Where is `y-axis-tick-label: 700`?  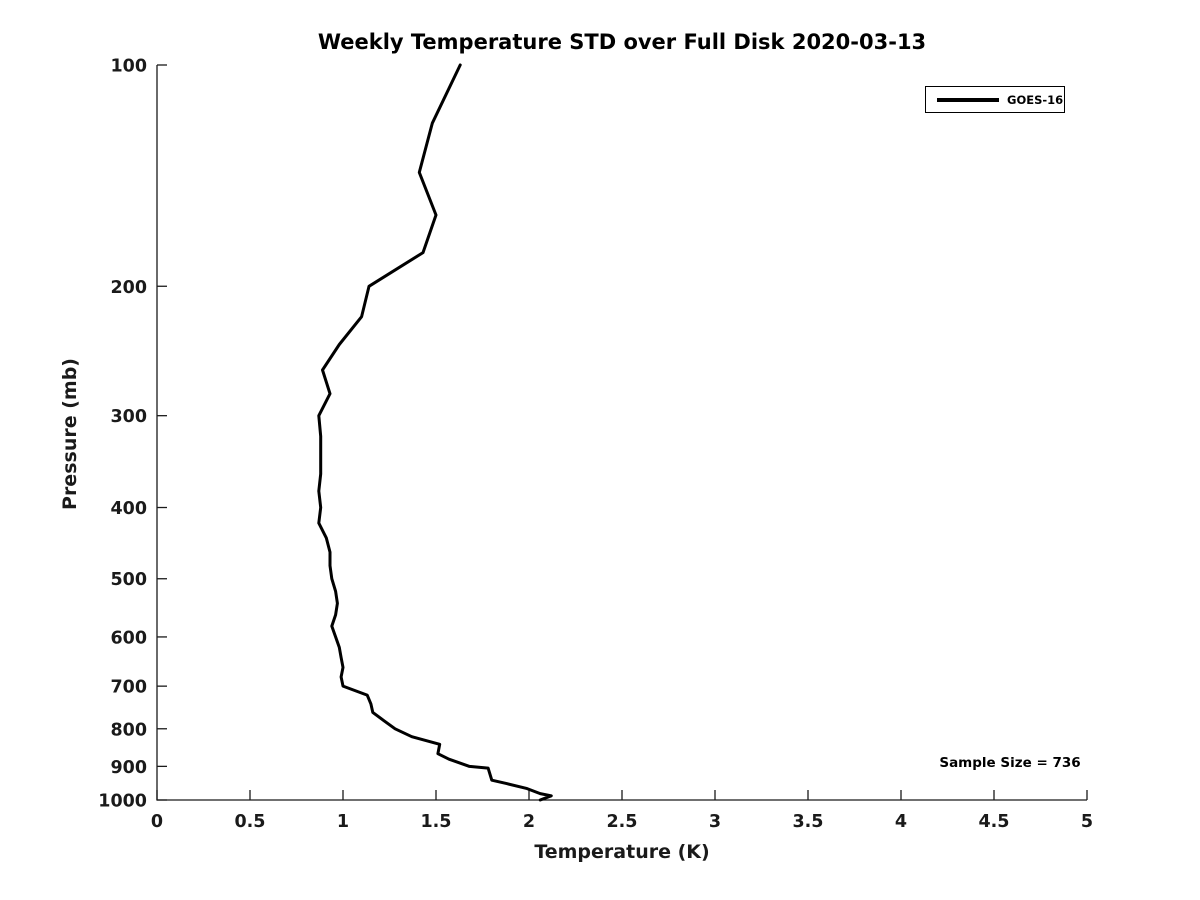 y-axis-tick-label: 700 is located at coordinates (128, 688).